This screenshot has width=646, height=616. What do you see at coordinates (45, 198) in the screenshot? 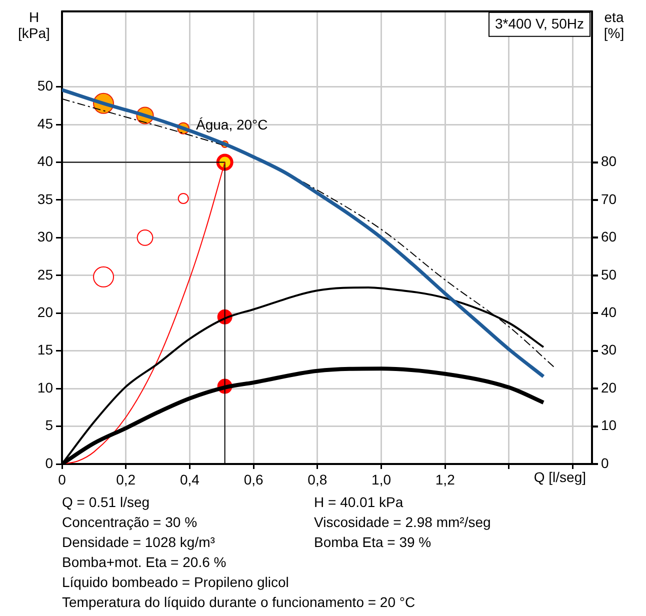
I see `y-tick-label: 35` at bounding box center [45, 198].